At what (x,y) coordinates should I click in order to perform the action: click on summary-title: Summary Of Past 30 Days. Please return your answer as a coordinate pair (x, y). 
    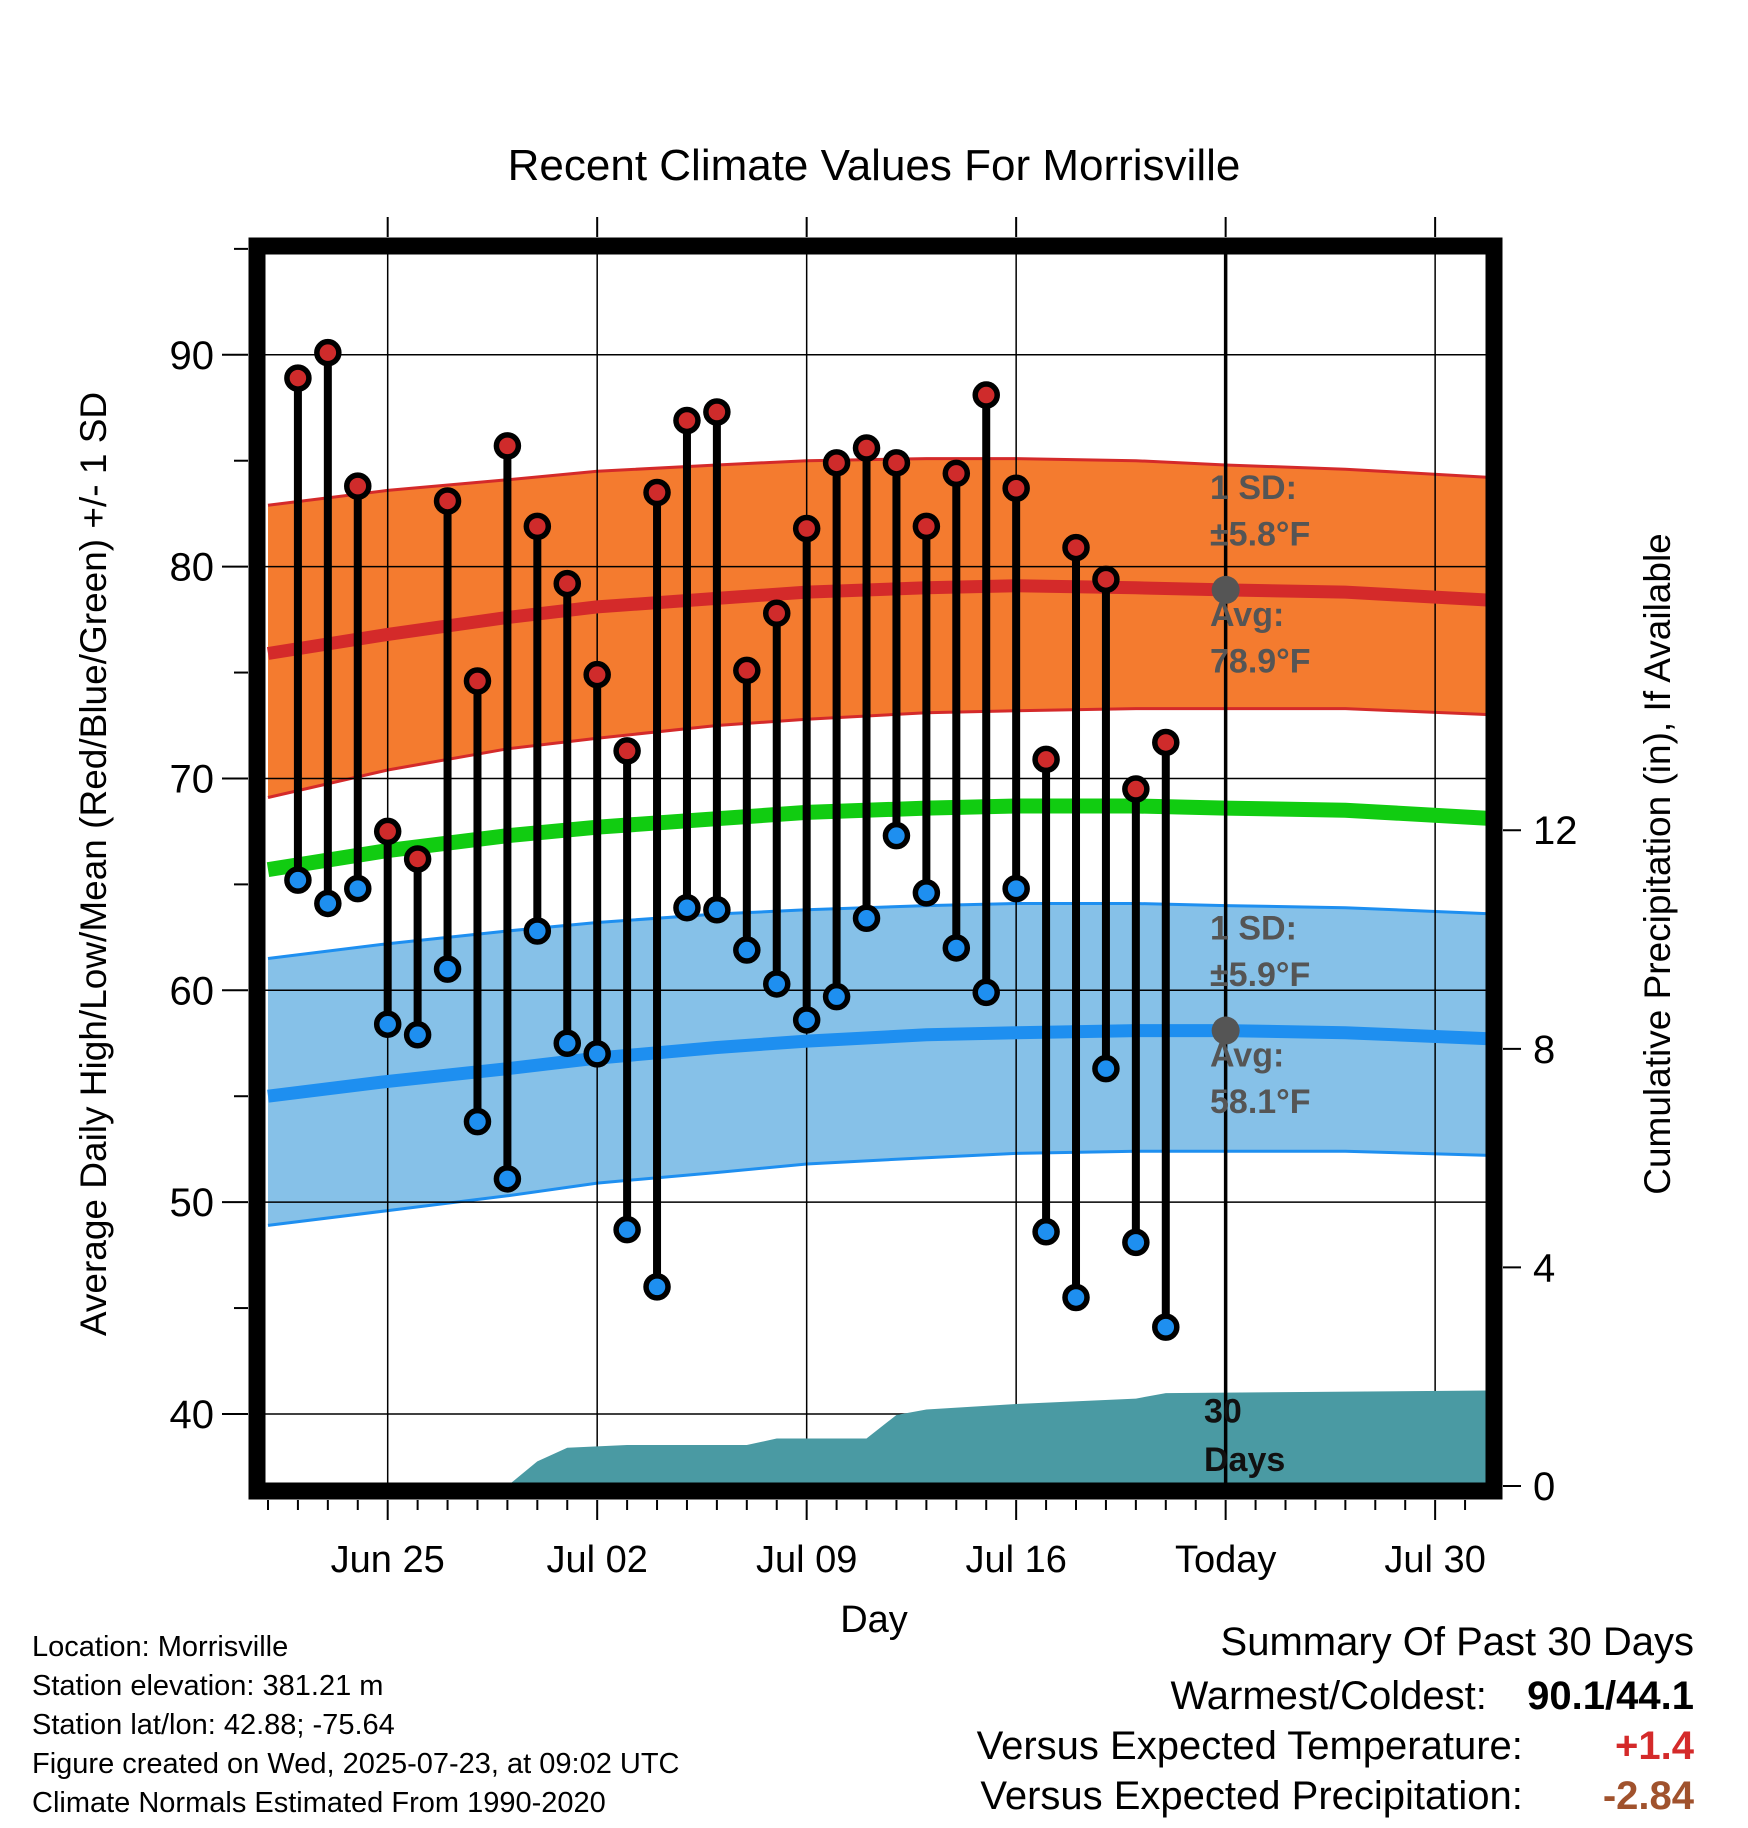
    Looking at the image, I should click on (1457, 1642).